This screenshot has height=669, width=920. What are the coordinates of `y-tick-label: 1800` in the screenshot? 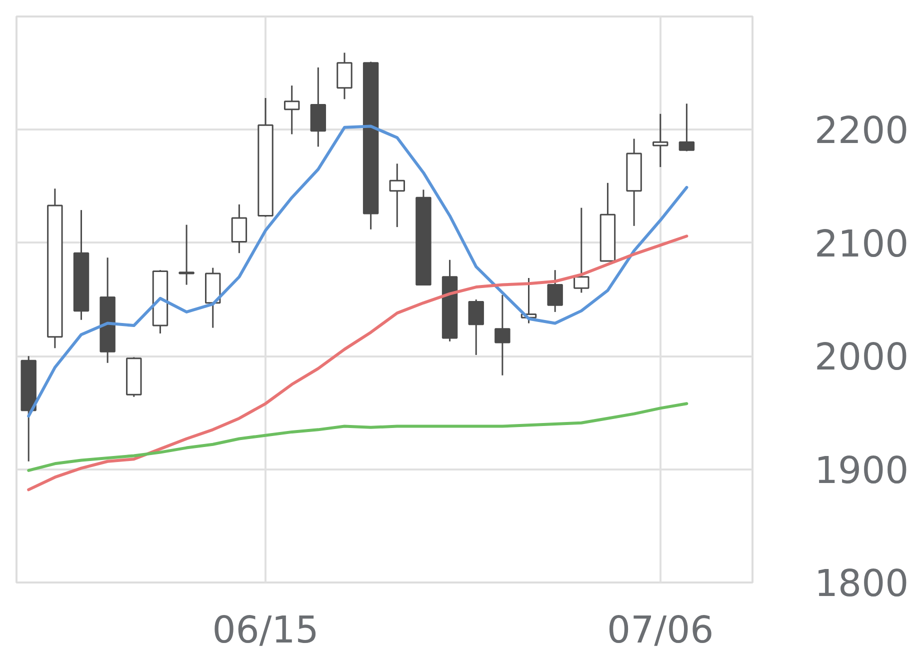 It's located at (861, 583).